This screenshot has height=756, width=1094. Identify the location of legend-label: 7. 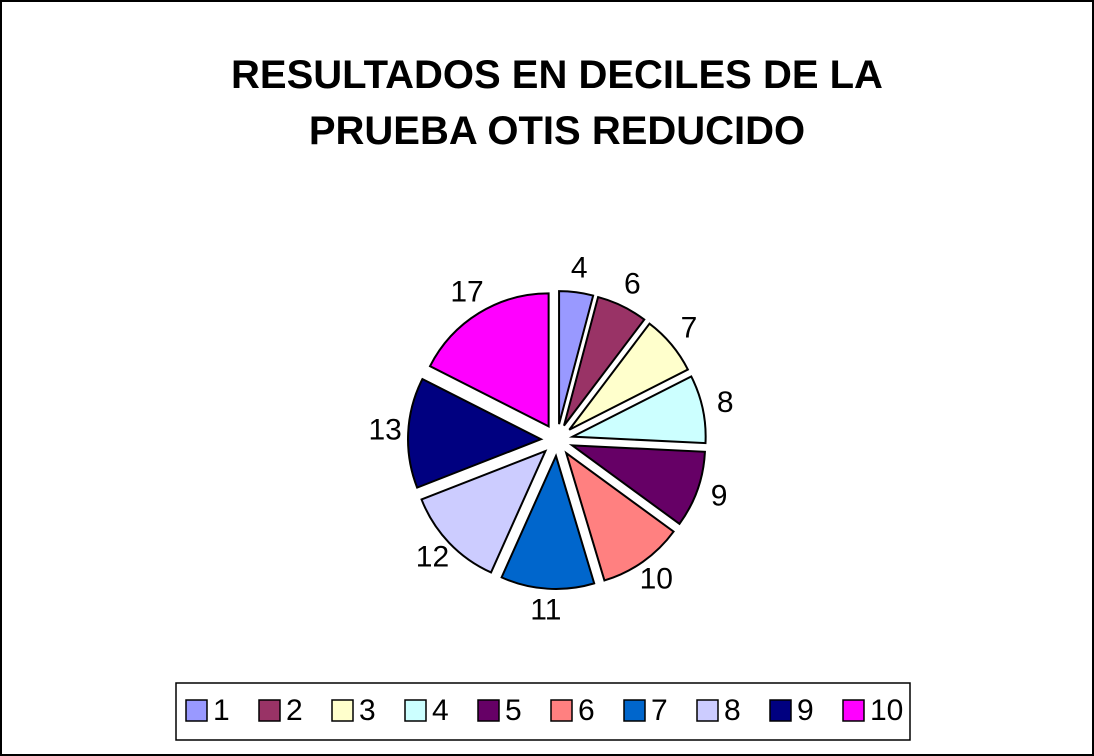
(659, 710).